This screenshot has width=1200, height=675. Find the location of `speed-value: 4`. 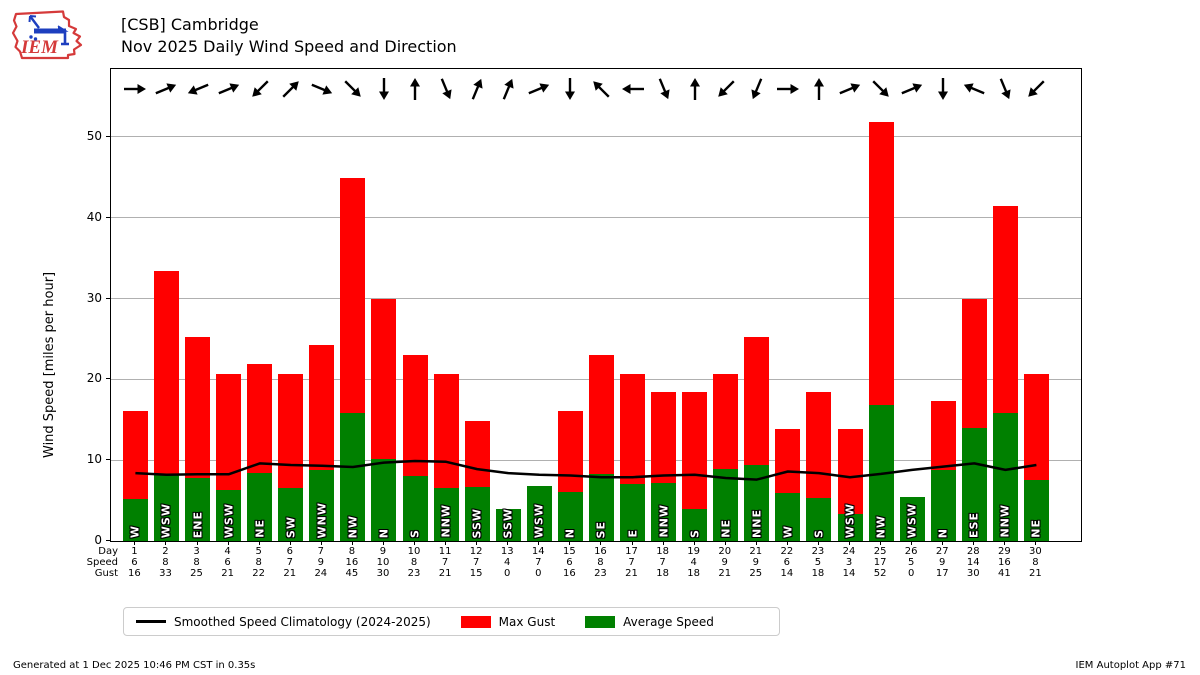

speed-value: 4 is located at coordinates (507, 562).